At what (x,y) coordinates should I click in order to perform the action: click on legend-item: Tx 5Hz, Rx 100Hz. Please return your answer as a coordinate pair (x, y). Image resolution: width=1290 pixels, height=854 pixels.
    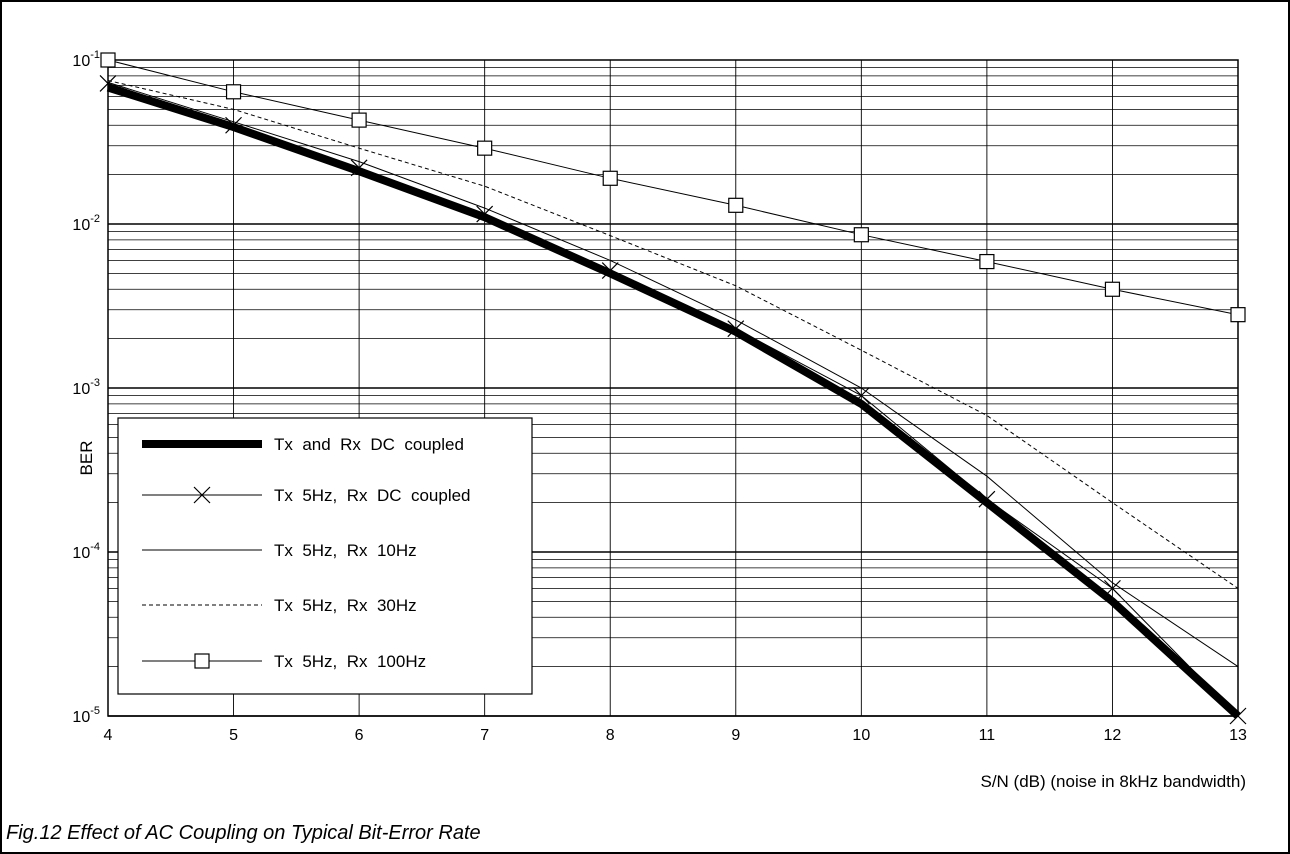
    Looking at the image, I should click on (284, 661).